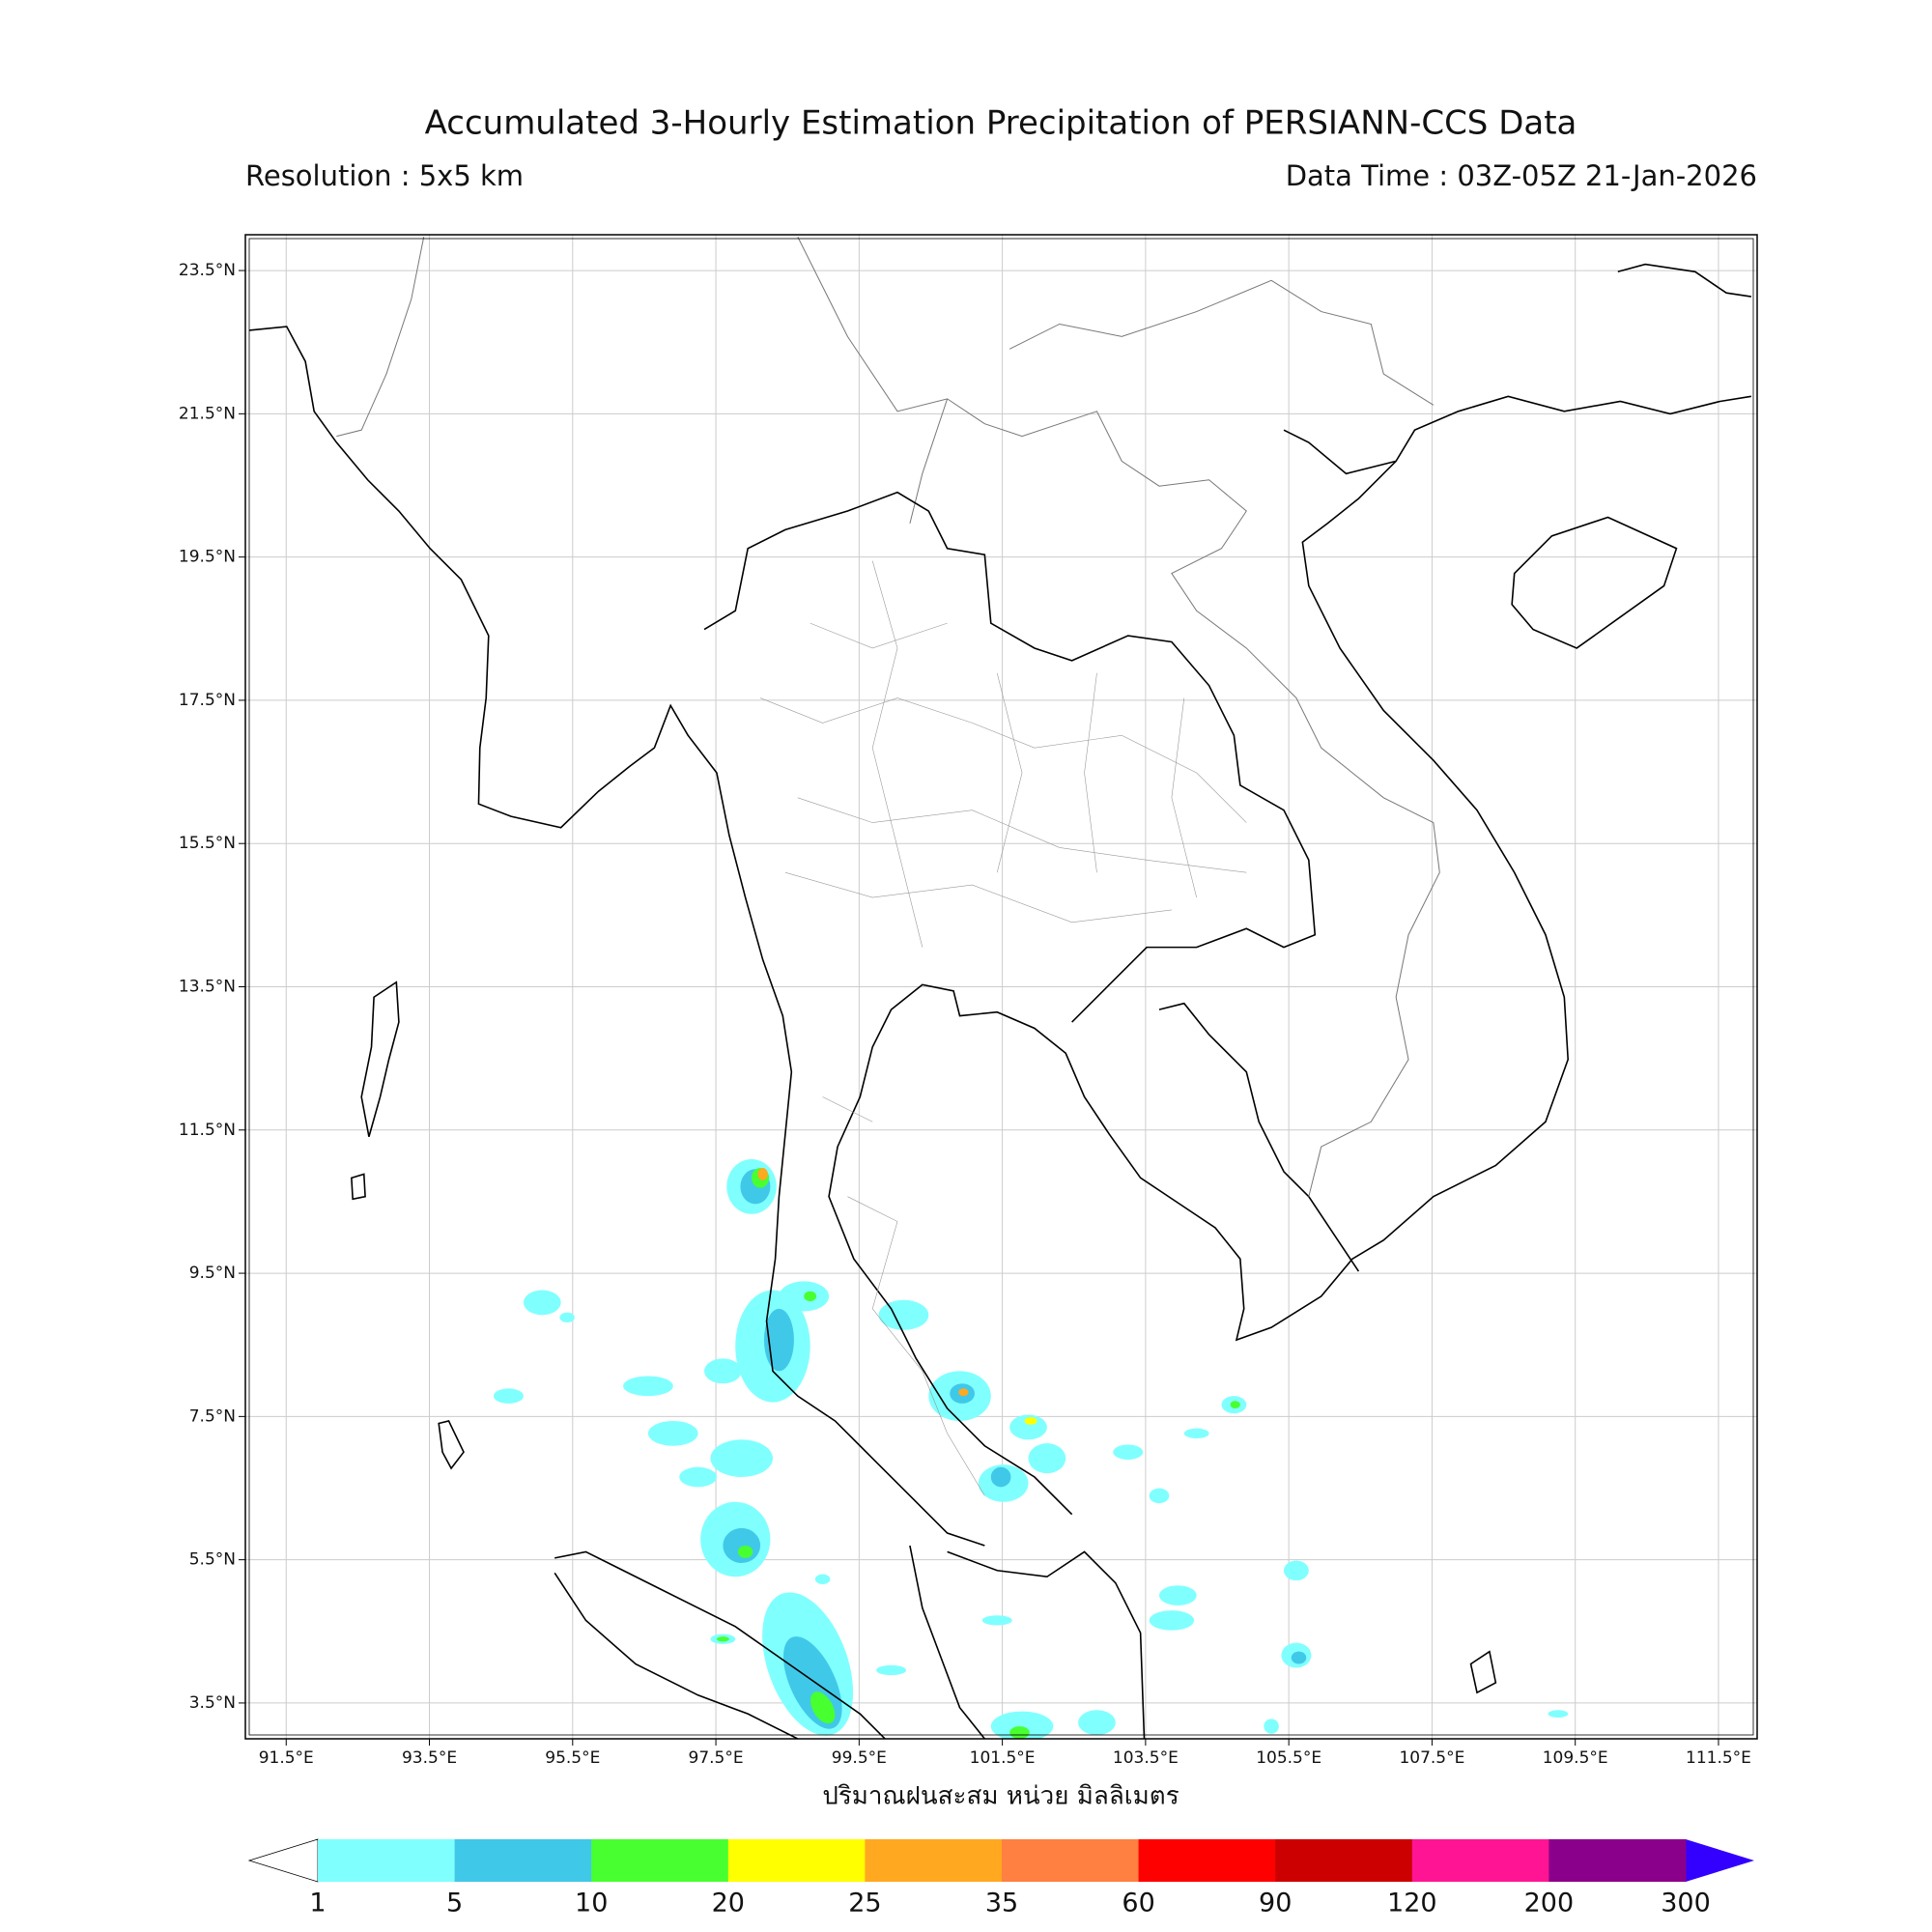 This screenshot has height=1932, width=1932. Describe the element at coordinates (859, 1758) in the screenshot. I see `x-tick-label: 99.5°E` at that location.